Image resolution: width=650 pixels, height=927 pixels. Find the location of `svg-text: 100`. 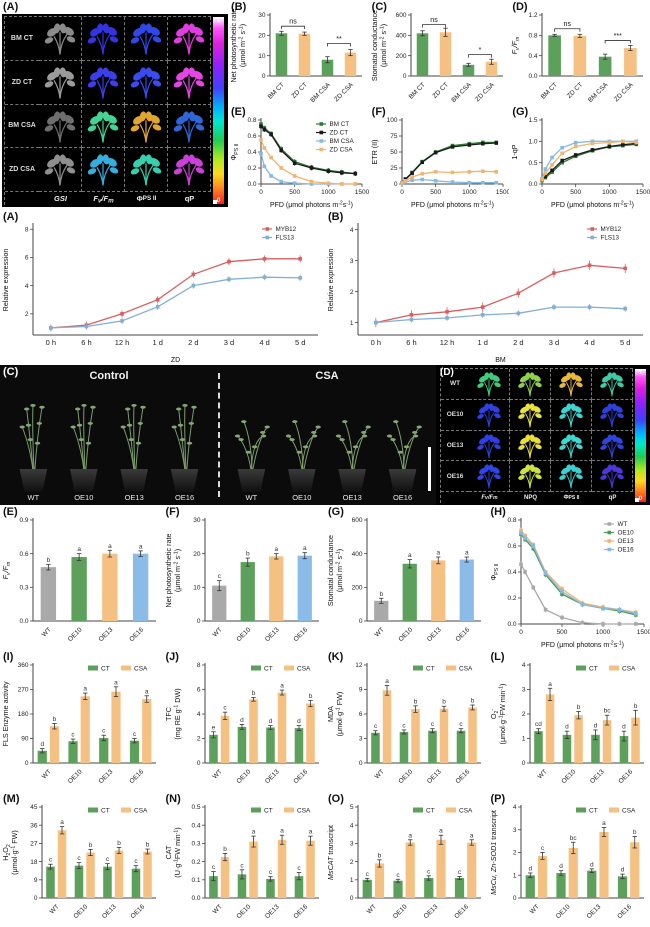

svg-text: 100 is located at coordinates (391, 120).